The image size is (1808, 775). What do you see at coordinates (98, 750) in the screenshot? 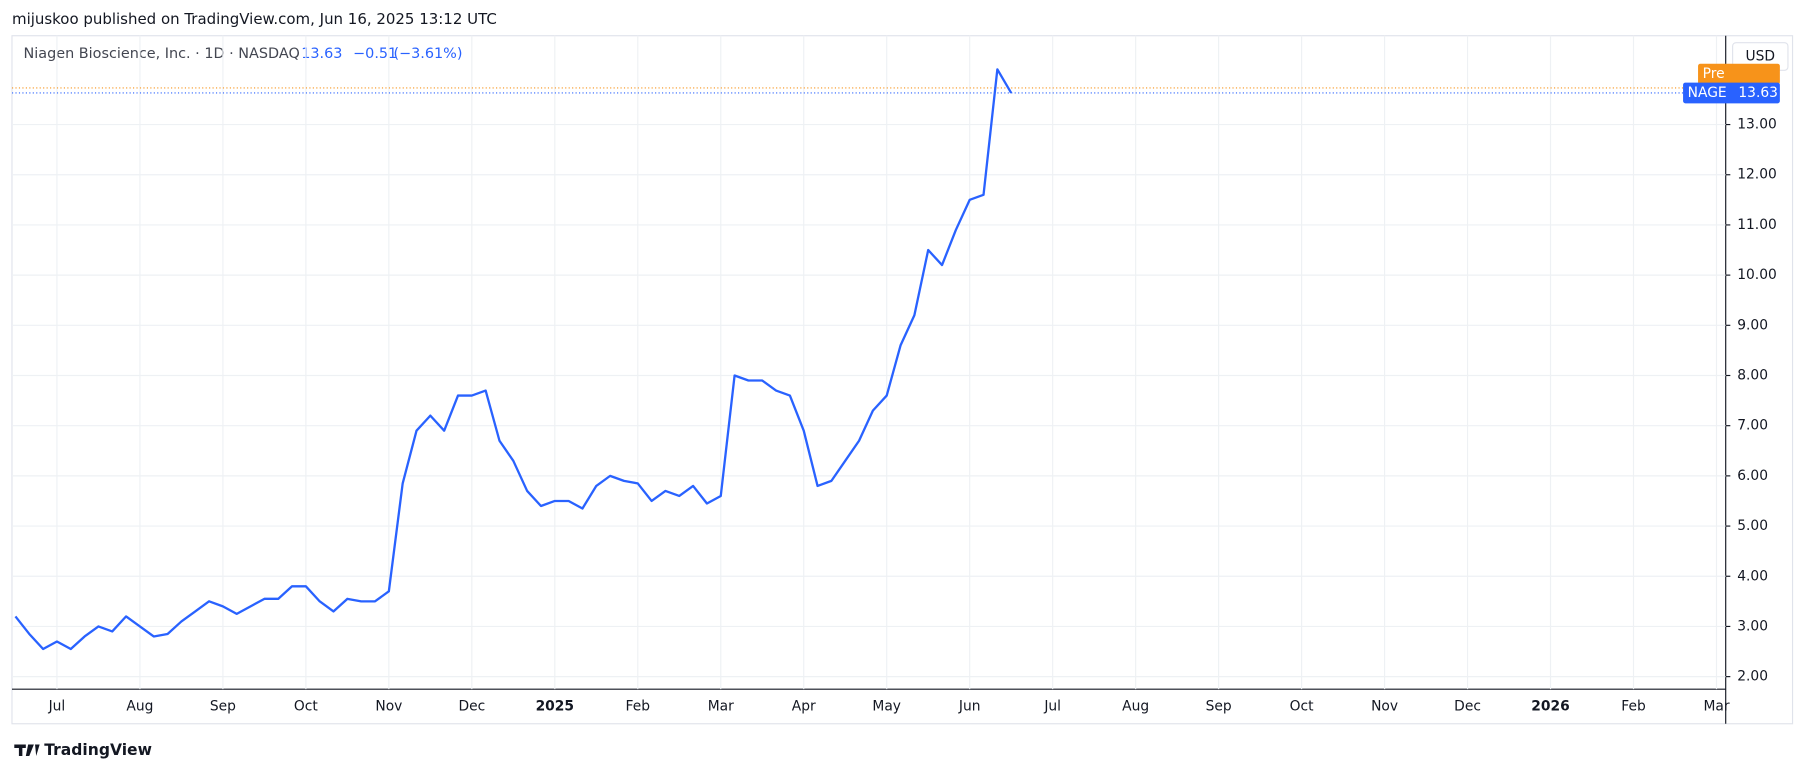
I see `brand: TradingView` at bounding box center [98, 750].